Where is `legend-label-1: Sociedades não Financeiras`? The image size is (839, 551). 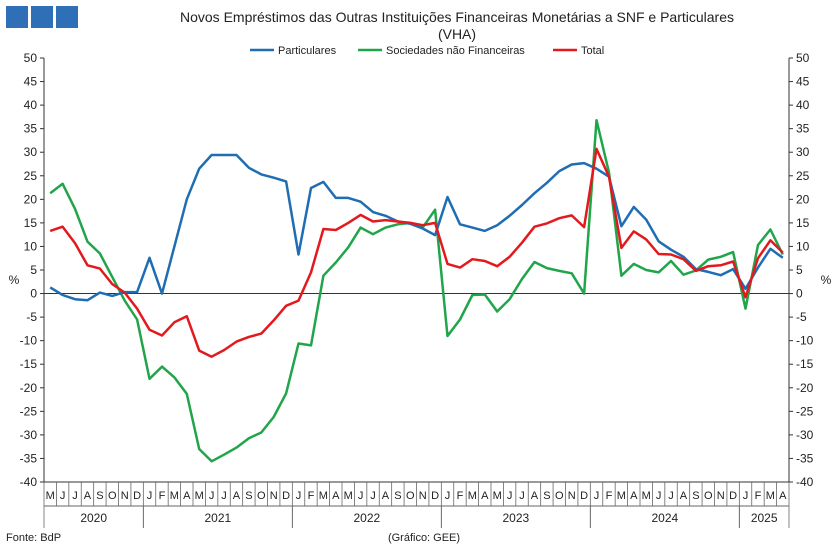
legend-label-1: Sociedades não Financeiras is located at coordinates (455, 51).